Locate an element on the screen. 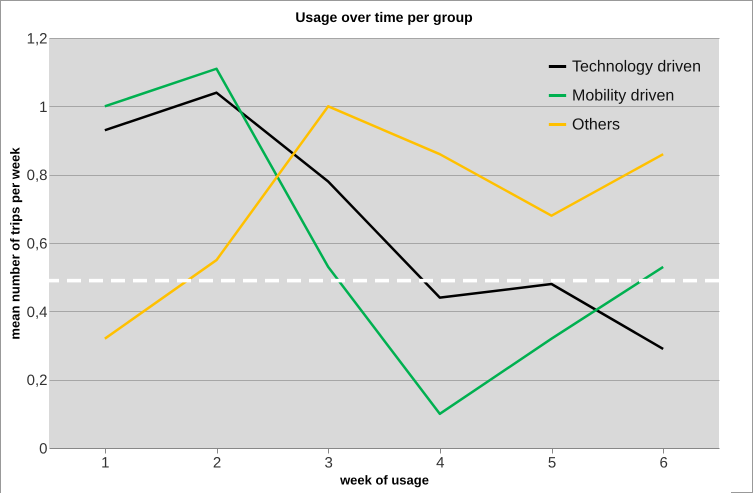  x-tick-label: 1 is located at coordinates (105, 463).